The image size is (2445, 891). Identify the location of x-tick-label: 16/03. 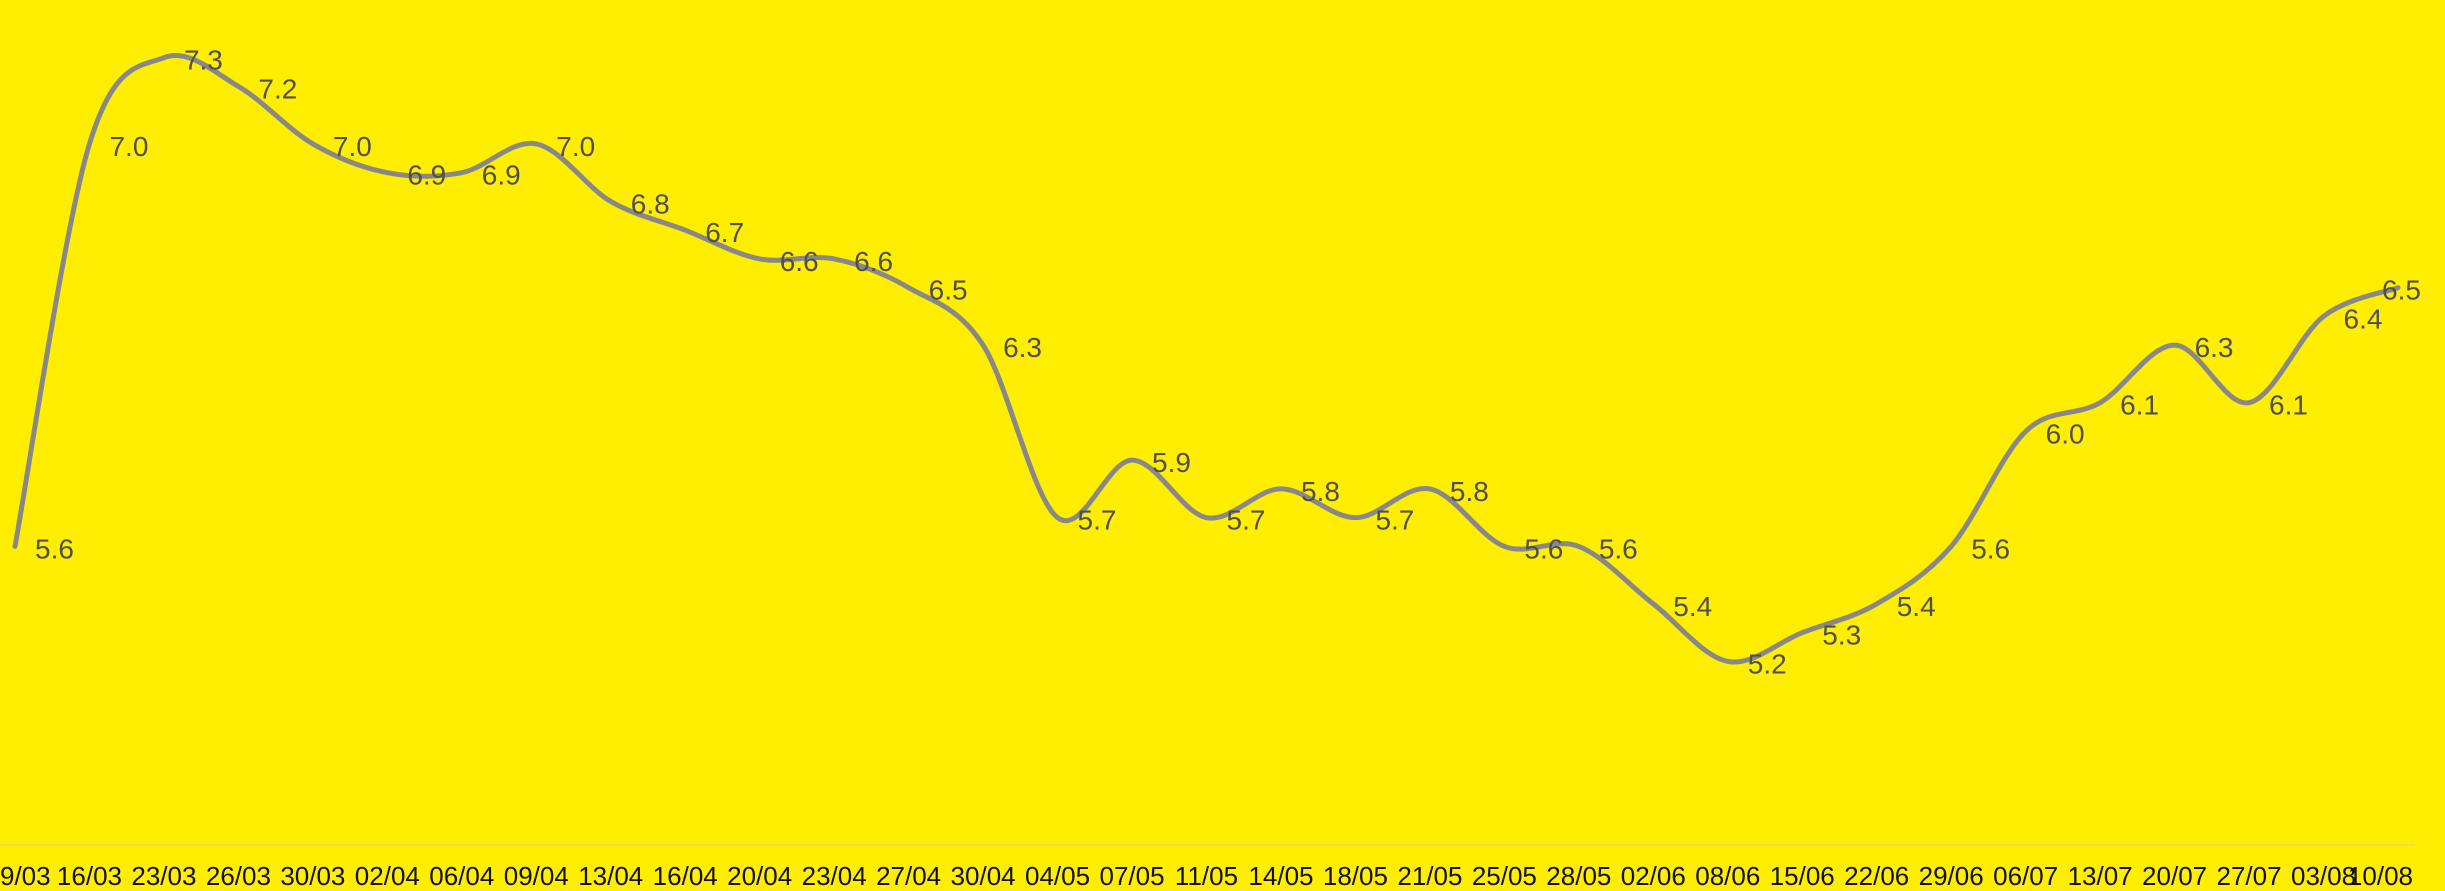
(89, 876).